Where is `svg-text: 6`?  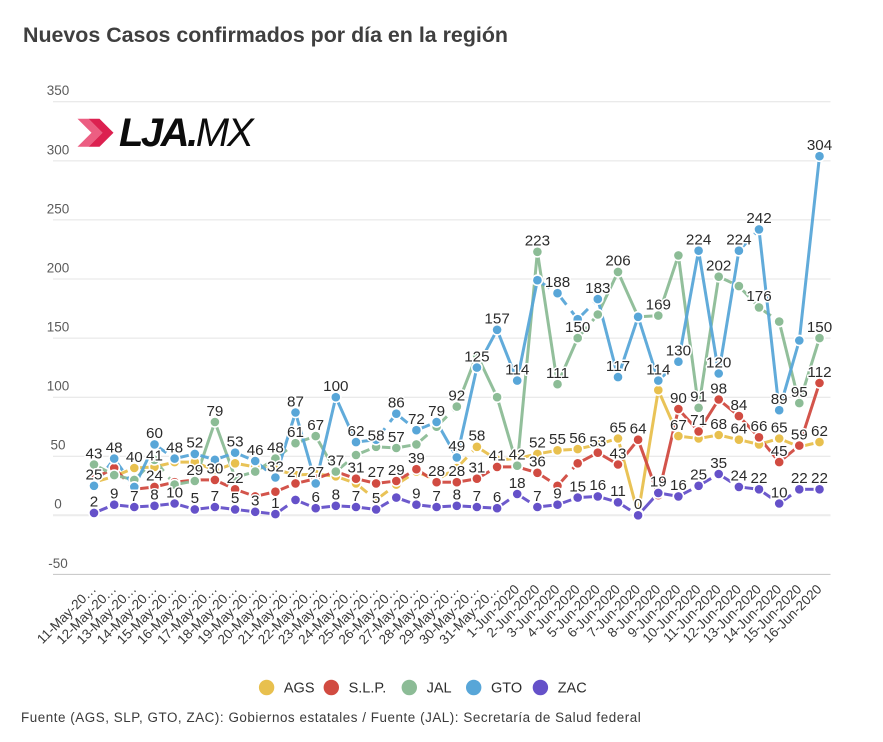
svg-text: 6 is located at coordinates (315, 497).